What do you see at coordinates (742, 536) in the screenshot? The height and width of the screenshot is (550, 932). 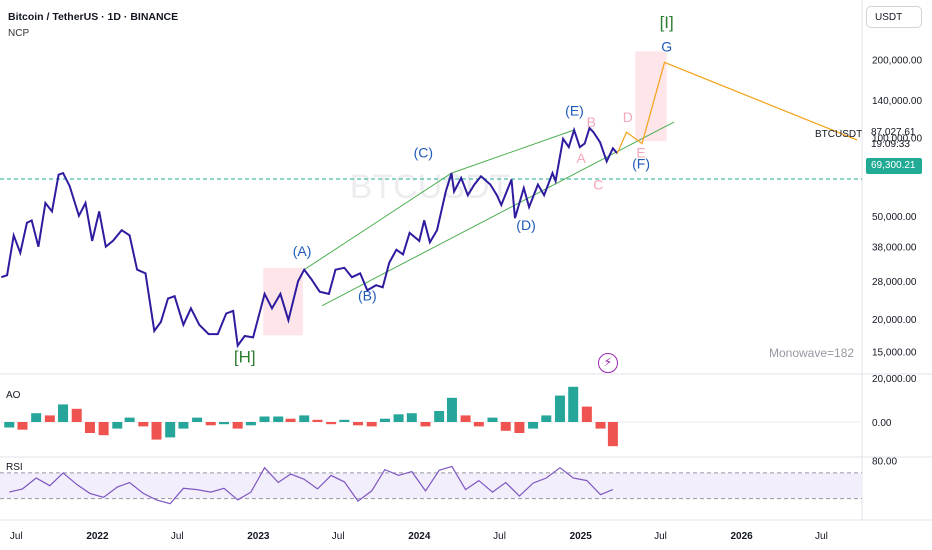 I see `time-tick-label: 2026` at bounding box center [742, 536].